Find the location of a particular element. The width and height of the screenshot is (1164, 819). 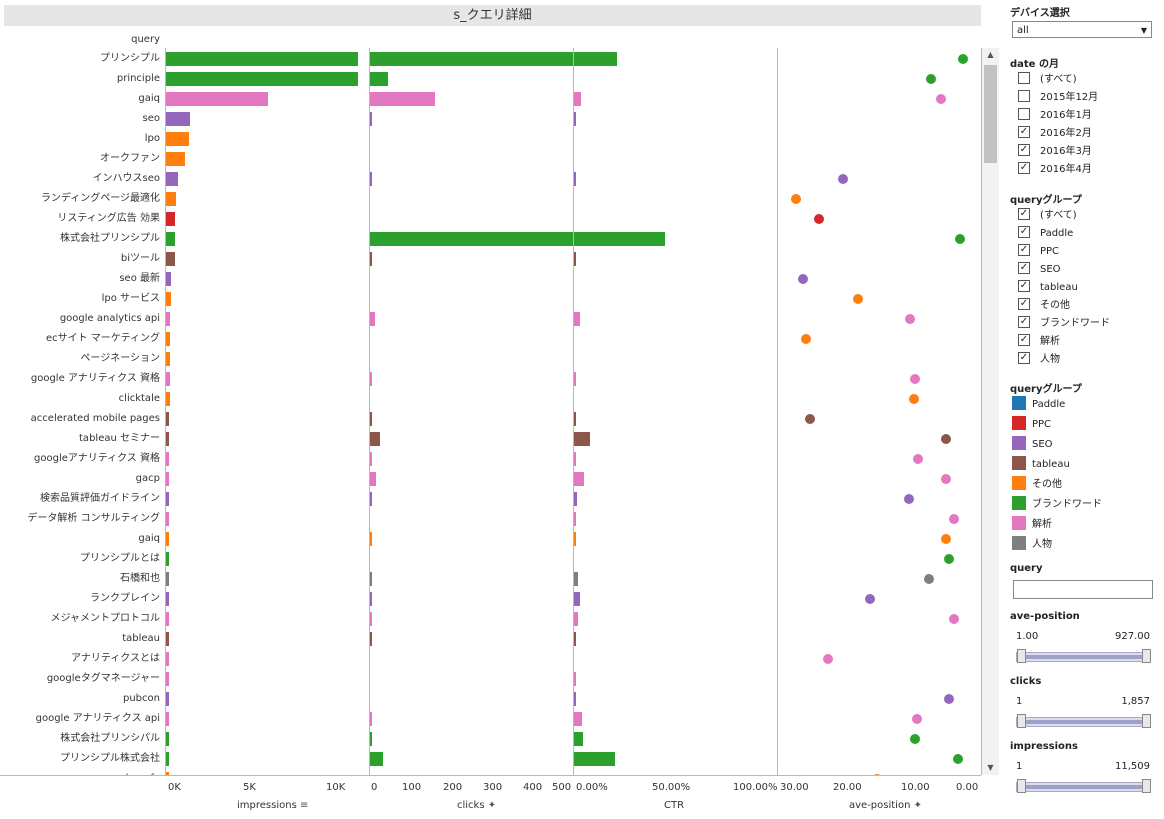

checkbox-item: ✓ ブランドワード is located at coordinates (1064, 324).